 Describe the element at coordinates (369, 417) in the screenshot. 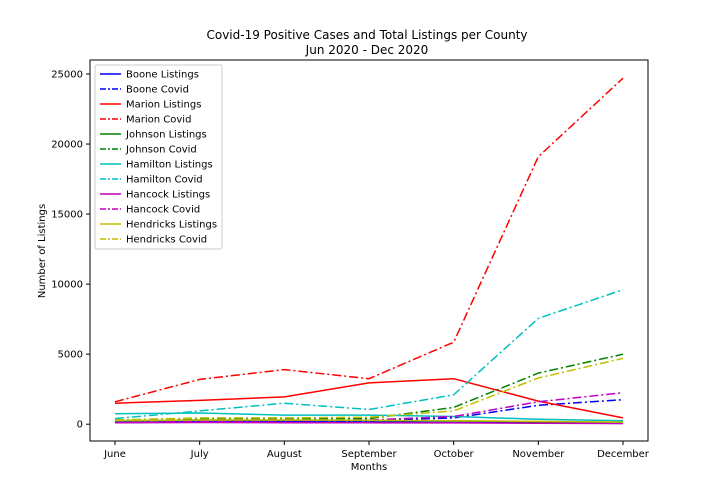

I see `series-line-hamilton-listings` at that location.